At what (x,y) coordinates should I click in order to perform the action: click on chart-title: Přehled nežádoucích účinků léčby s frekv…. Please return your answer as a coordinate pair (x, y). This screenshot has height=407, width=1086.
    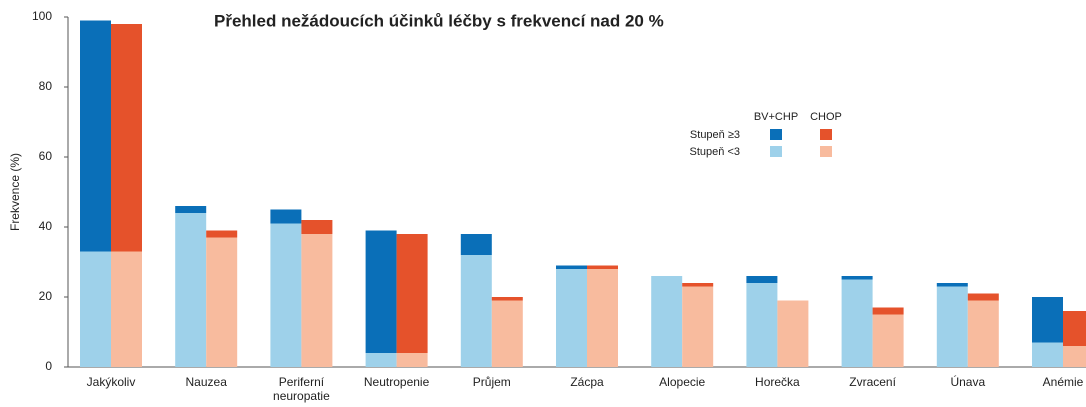
    Looking at the image, I should click on (439, 20).